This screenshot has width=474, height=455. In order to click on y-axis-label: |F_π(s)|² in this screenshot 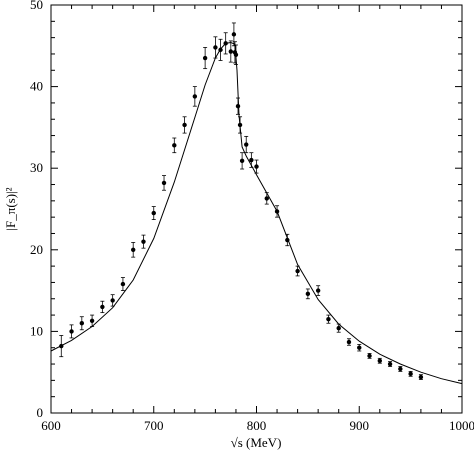, I will do `click(10, 208)`.